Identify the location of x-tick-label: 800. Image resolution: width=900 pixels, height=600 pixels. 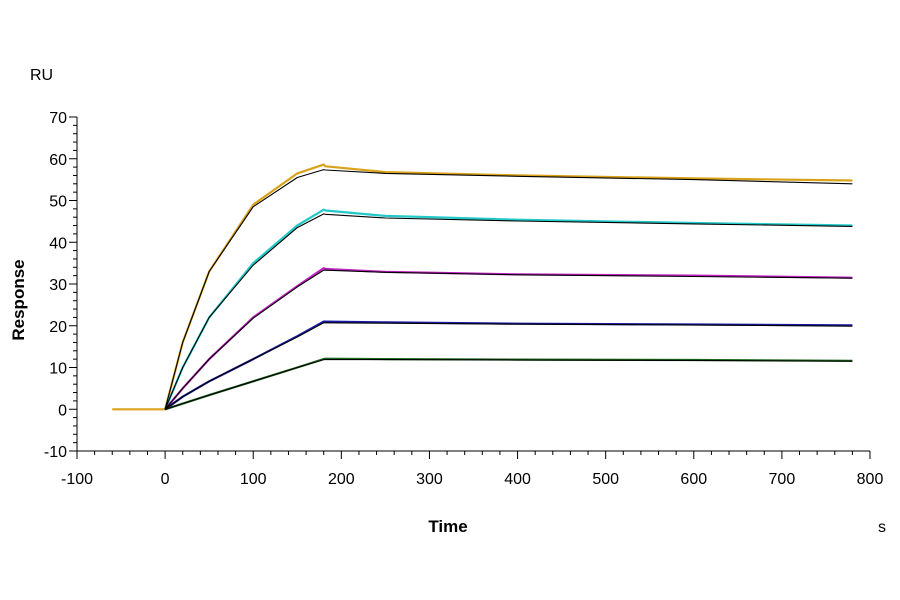
(870, 479).